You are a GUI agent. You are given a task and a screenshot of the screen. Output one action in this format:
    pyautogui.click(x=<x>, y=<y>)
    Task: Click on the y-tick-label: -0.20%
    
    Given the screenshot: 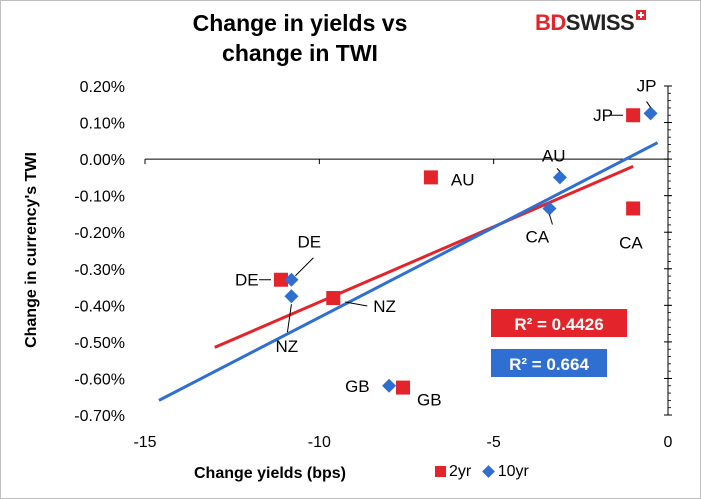 What is the action you would take?
    pyautogui.click(x=99, y=233)
    